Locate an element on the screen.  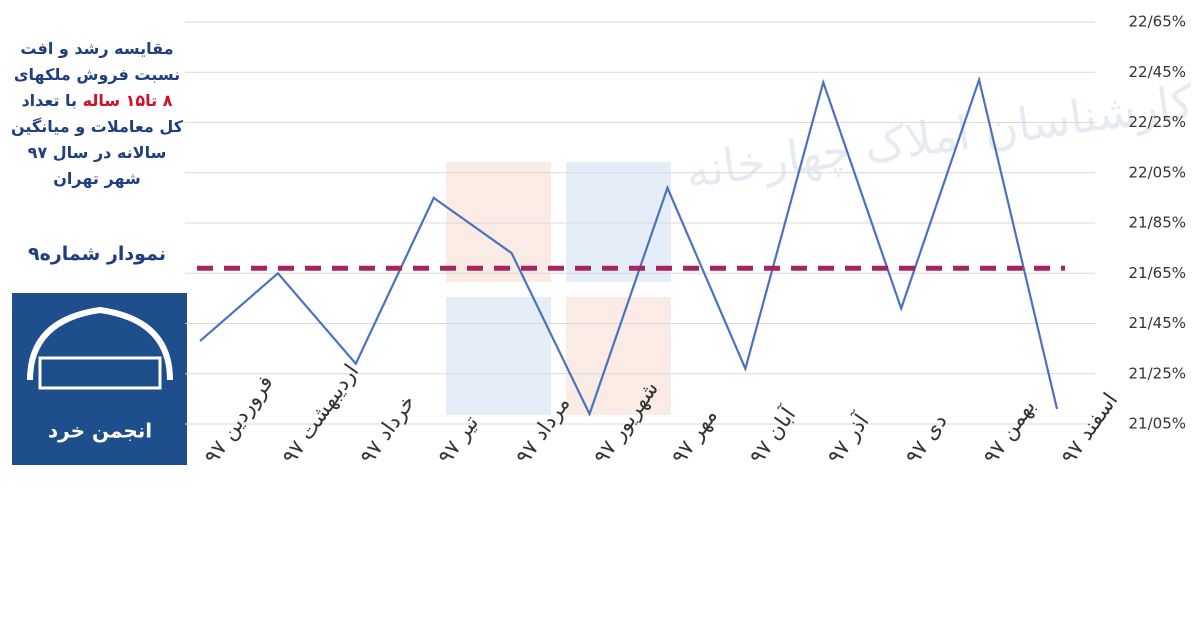
y-tick-label: 21/45% is located at coordinates (1157, 323).